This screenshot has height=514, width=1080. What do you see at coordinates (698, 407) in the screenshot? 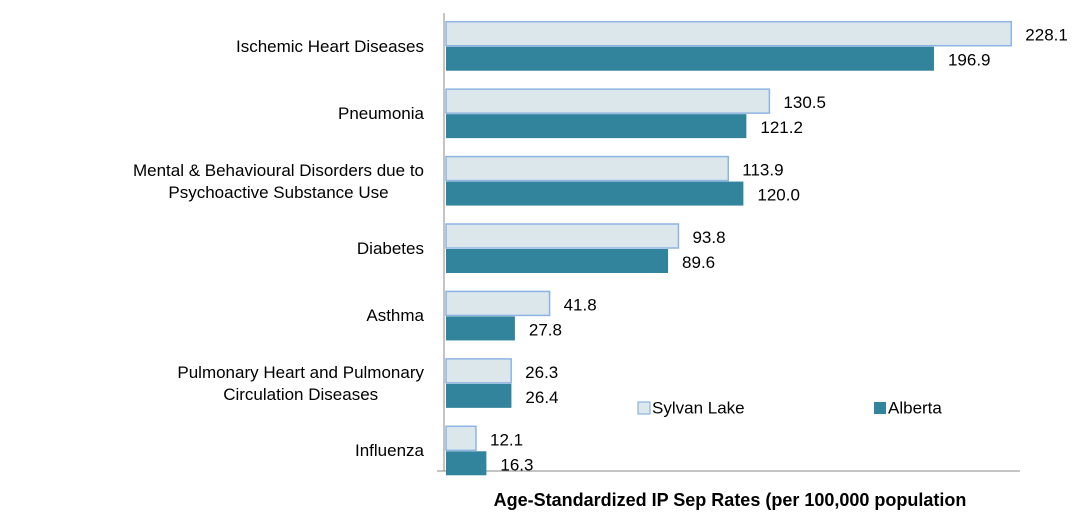
I see `legend-label: Sylvan Lake` at bounding box center [698, 407].